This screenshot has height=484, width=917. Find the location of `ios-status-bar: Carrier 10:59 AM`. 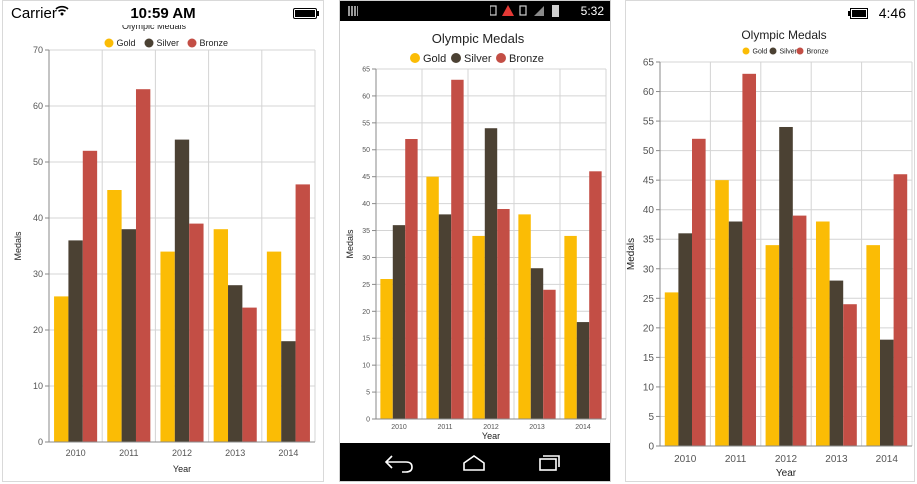

ios-status-bar: Carrier 10:59 AM is located at coordinates (163, 13).